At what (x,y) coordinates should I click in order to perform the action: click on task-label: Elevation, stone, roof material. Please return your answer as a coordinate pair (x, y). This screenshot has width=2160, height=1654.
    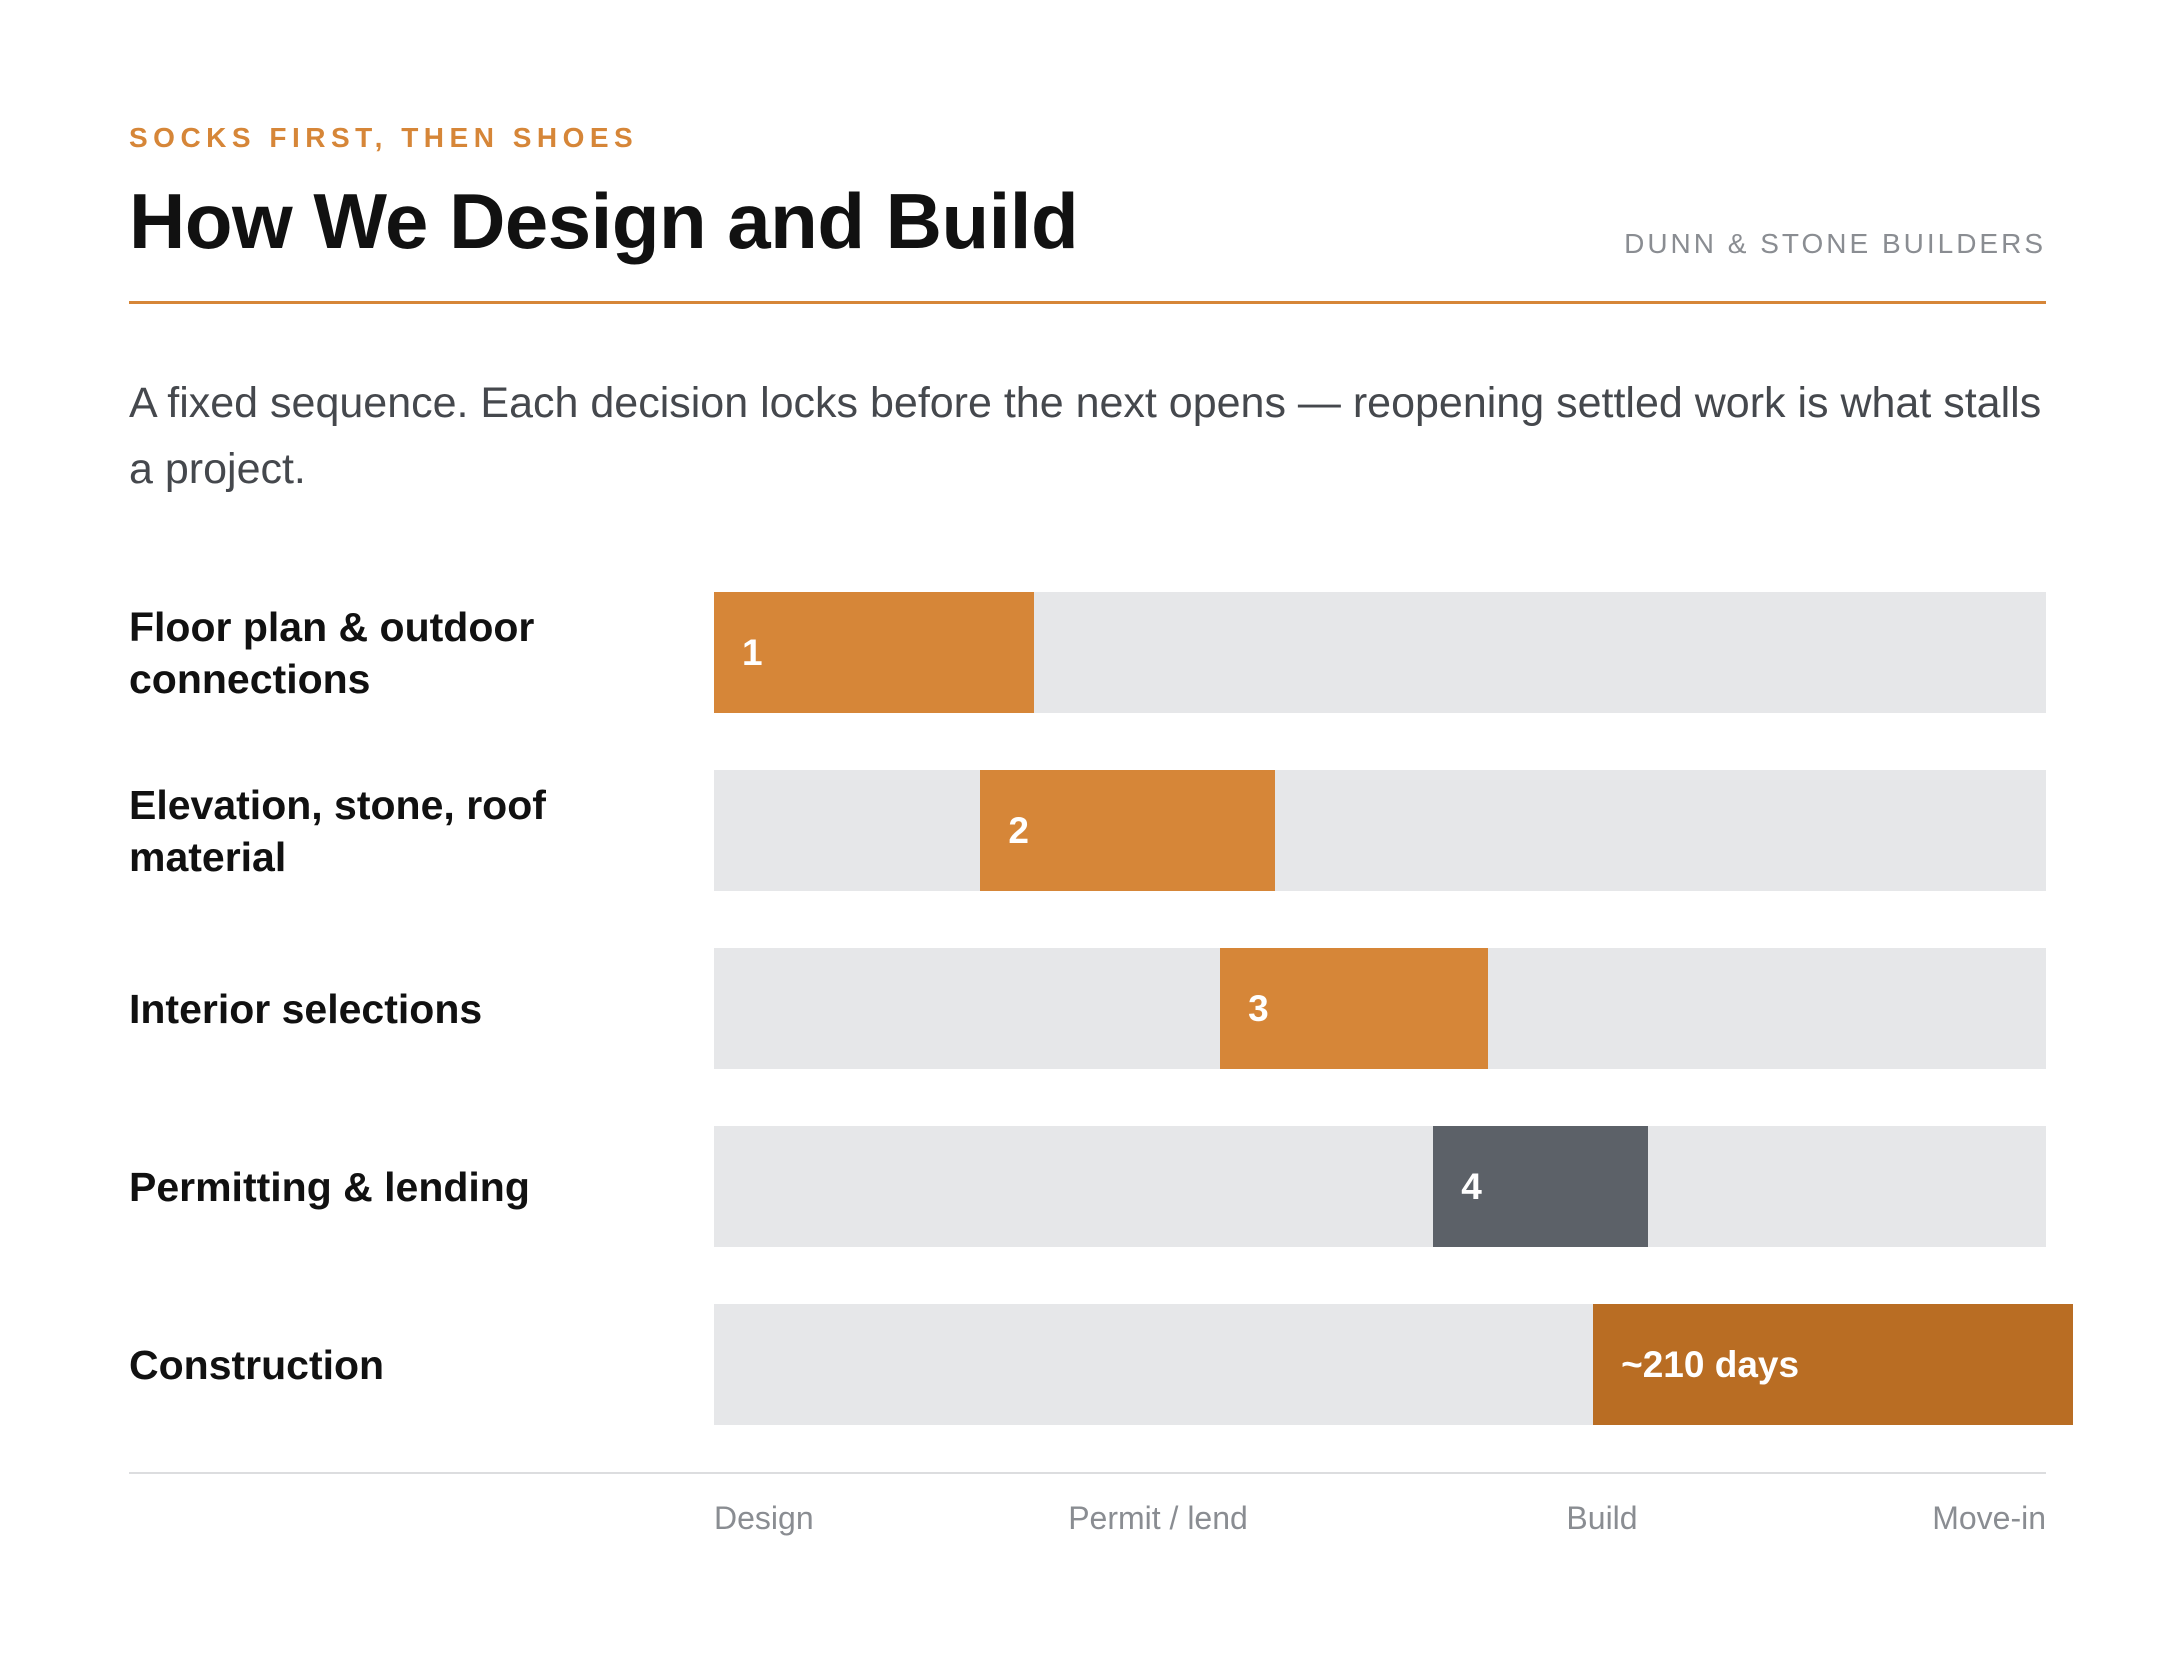
    Looking at the image, I should click on (337, 830).